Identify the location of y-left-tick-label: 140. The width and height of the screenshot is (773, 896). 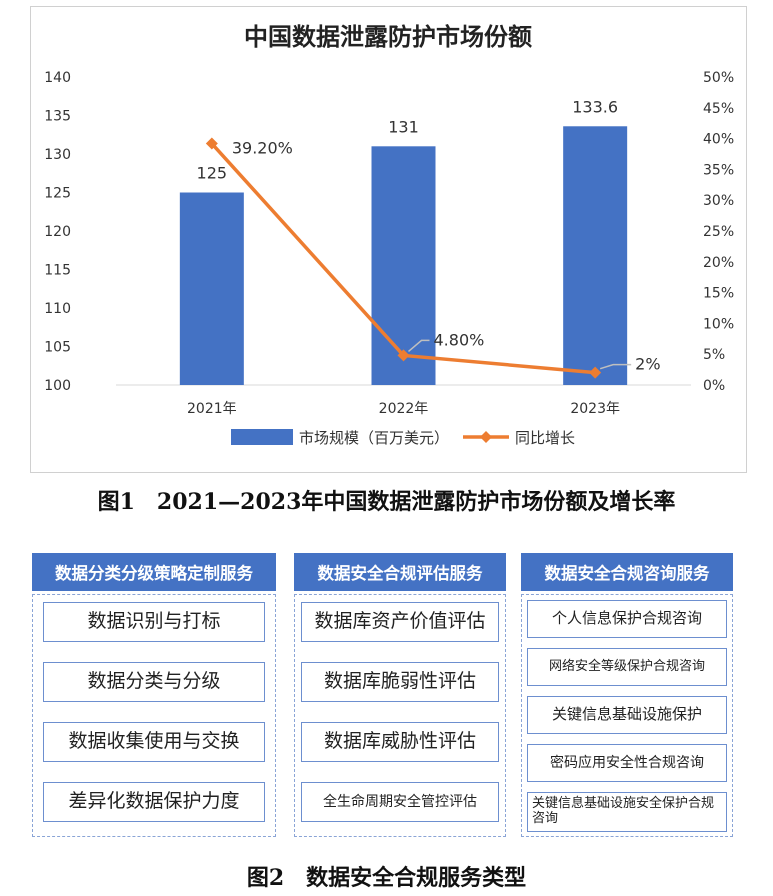
(57, 78).